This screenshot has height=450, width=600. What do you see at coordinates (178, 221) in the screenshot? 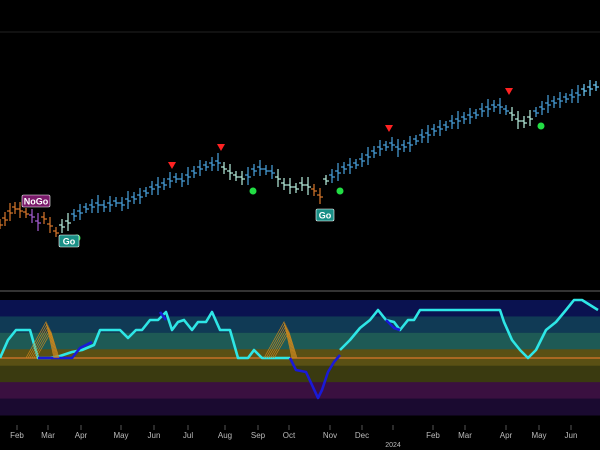
I see `signal-badges: NoGo Go Go` at bounding box center [178, 221].